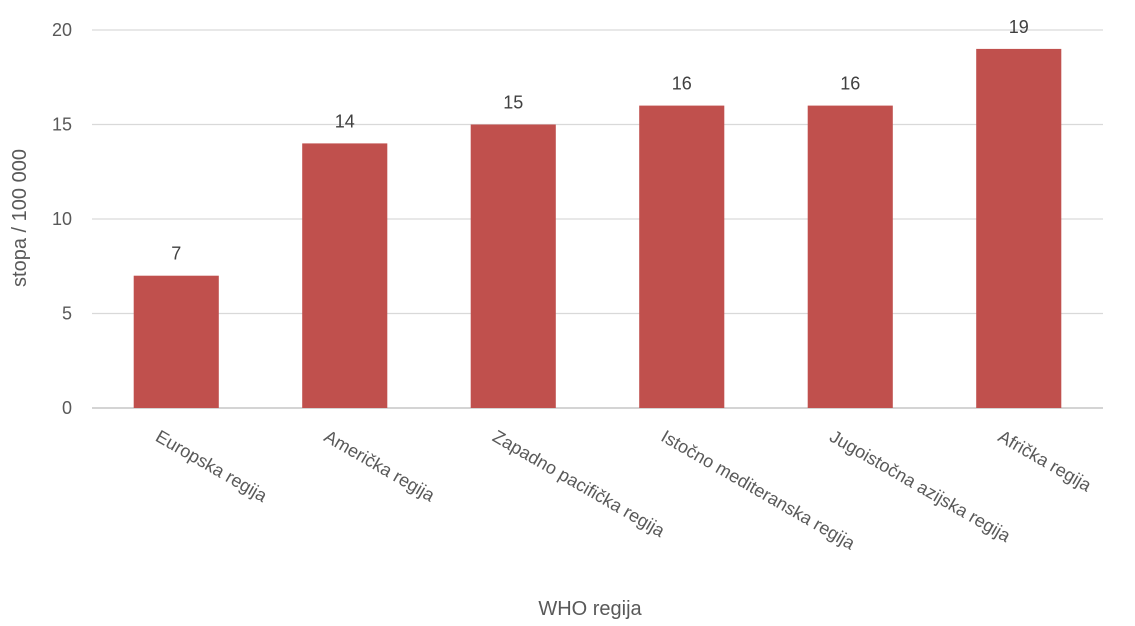  I want to click on y-tick-label: 0, so click(67, 408).